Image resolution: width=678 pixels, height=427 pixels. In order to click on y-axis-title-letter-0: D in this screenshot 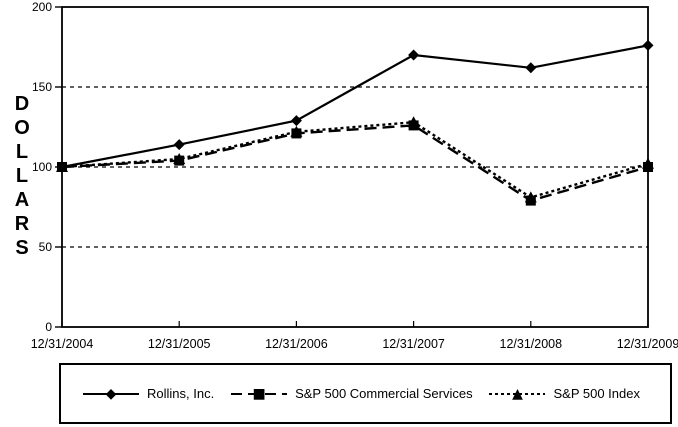, I will do `click(22, 104)`.